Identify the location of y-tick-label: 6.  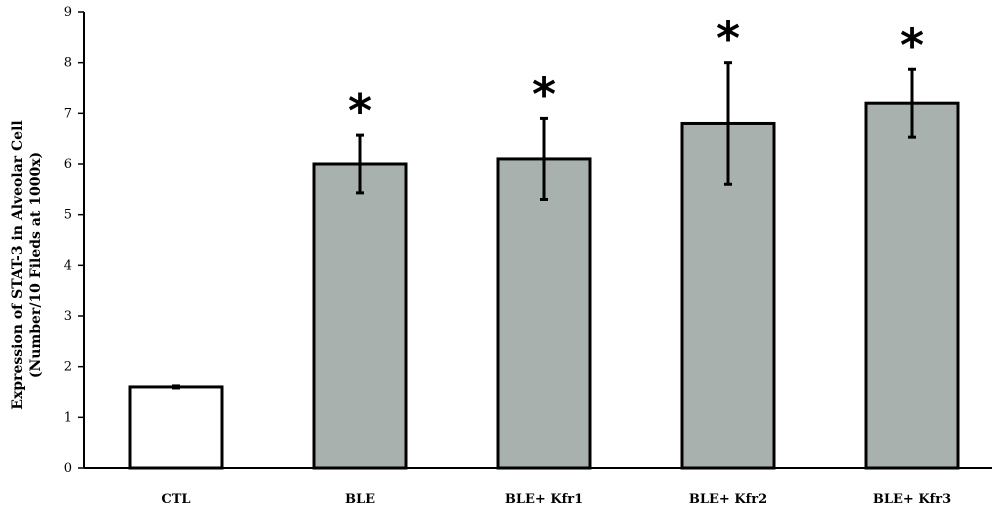
(68, 164).